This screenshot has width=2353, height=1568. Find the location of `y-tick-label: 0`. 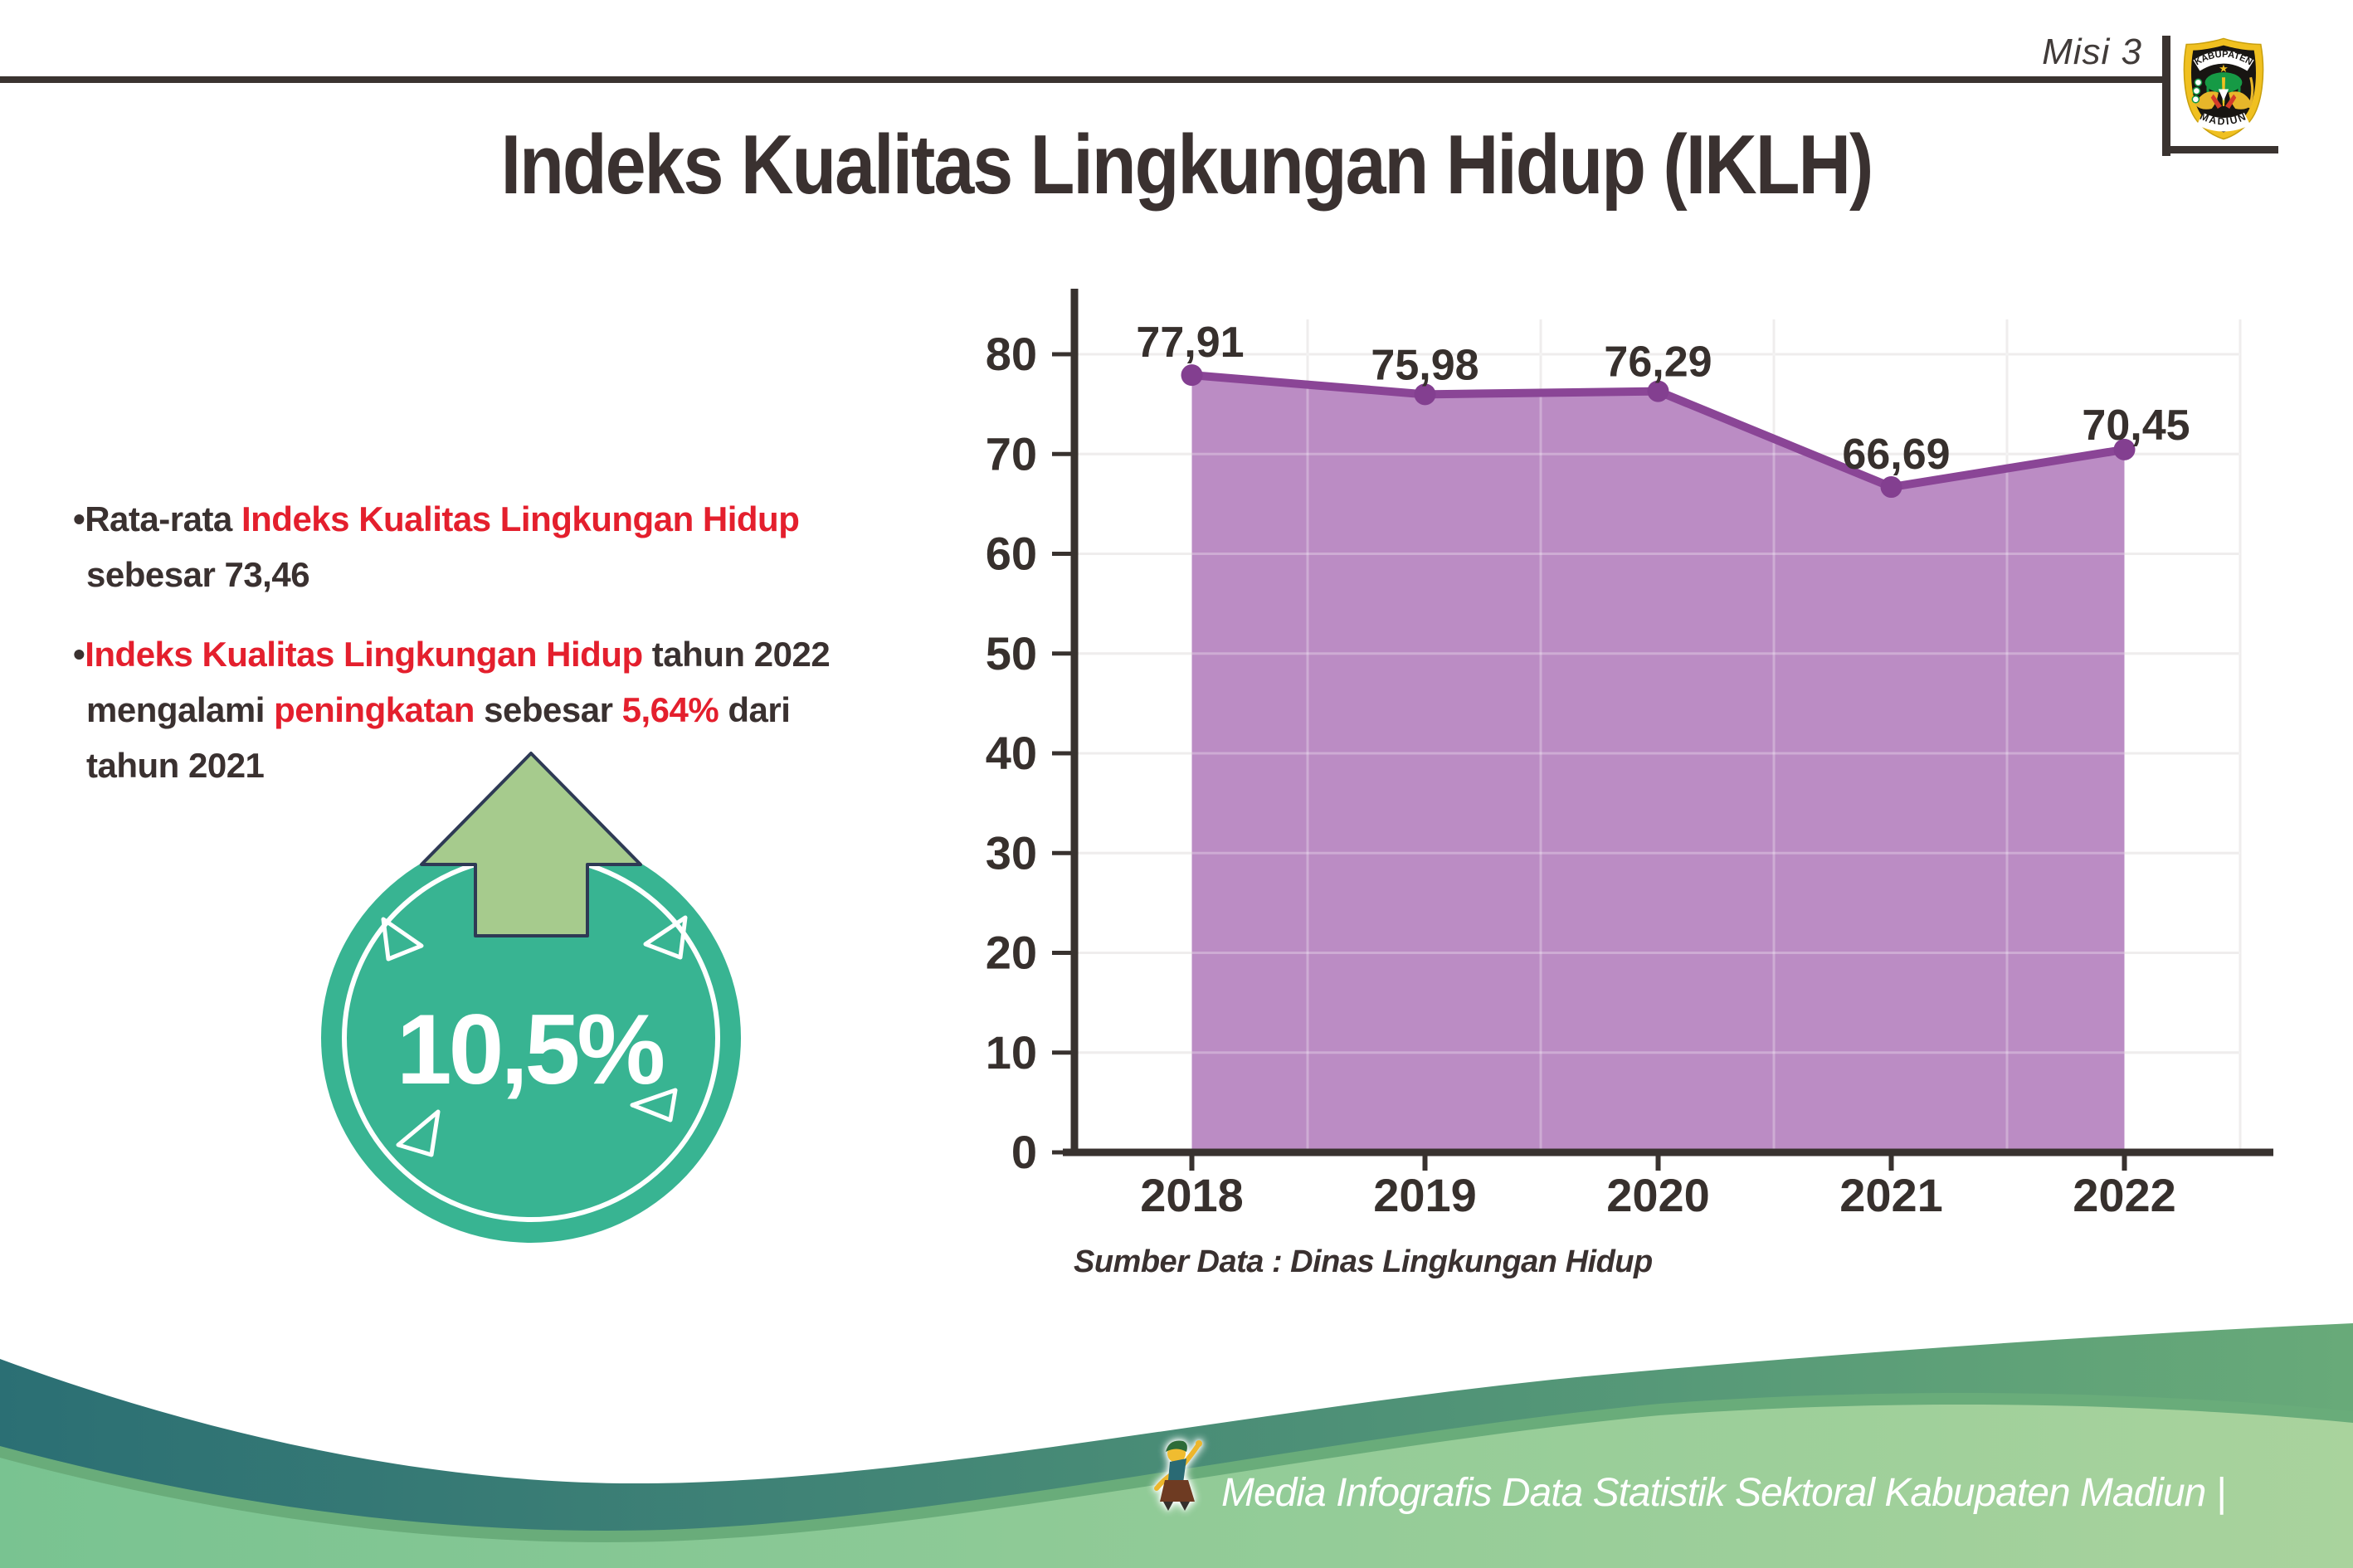

y-tick-label: 0 is located at coordinates (1024, 1152).